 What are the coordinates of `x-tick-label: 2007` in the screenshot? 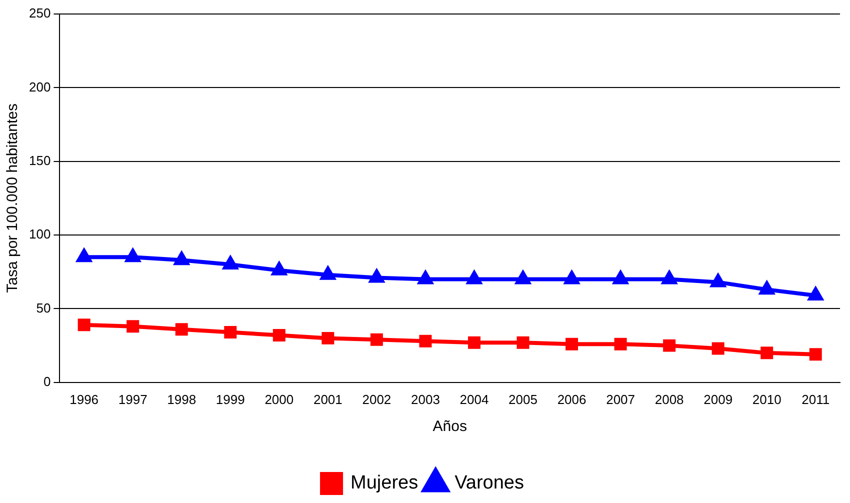 It's located at (620, 399).